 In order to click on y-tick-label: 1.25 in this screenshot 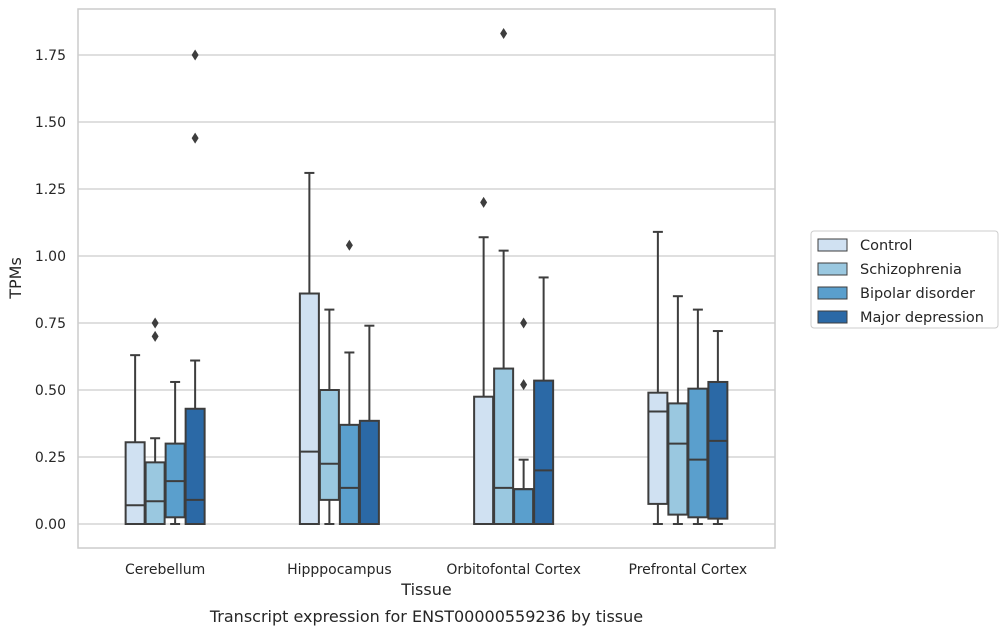, I will do `click(50, 190)`.